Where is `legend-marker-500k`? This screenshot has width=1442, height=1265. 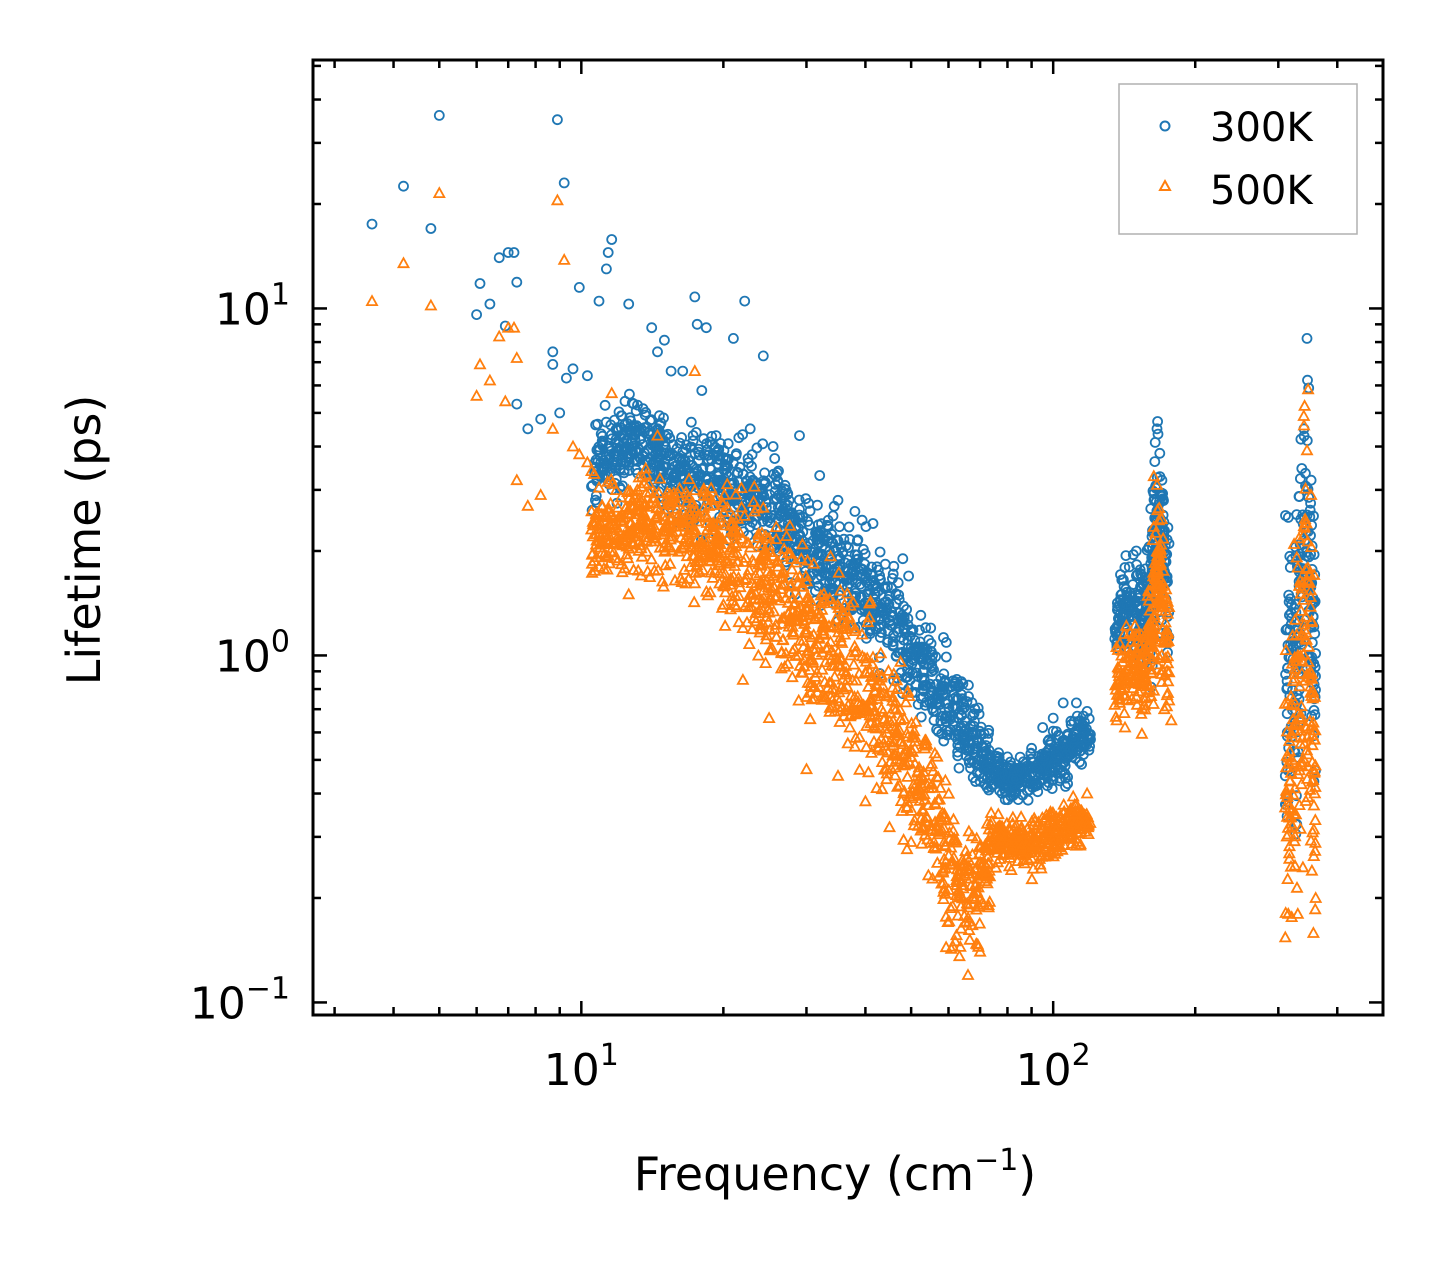
legend-marker-500k is located at coordinates (1165, 184).